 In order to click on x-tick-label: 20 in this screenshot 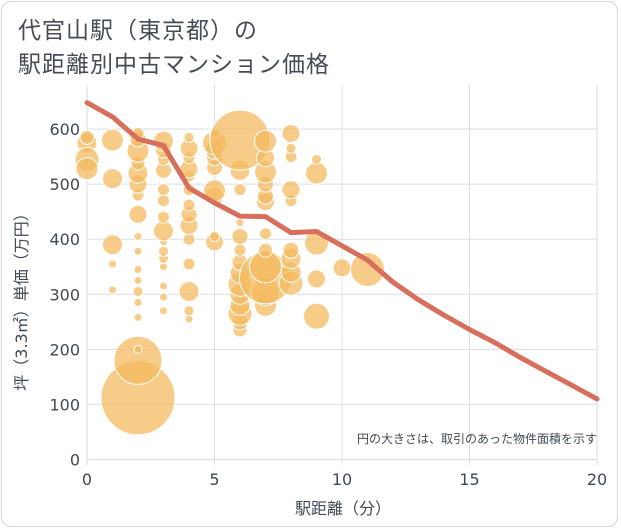, I will do `click(597, 479)`.